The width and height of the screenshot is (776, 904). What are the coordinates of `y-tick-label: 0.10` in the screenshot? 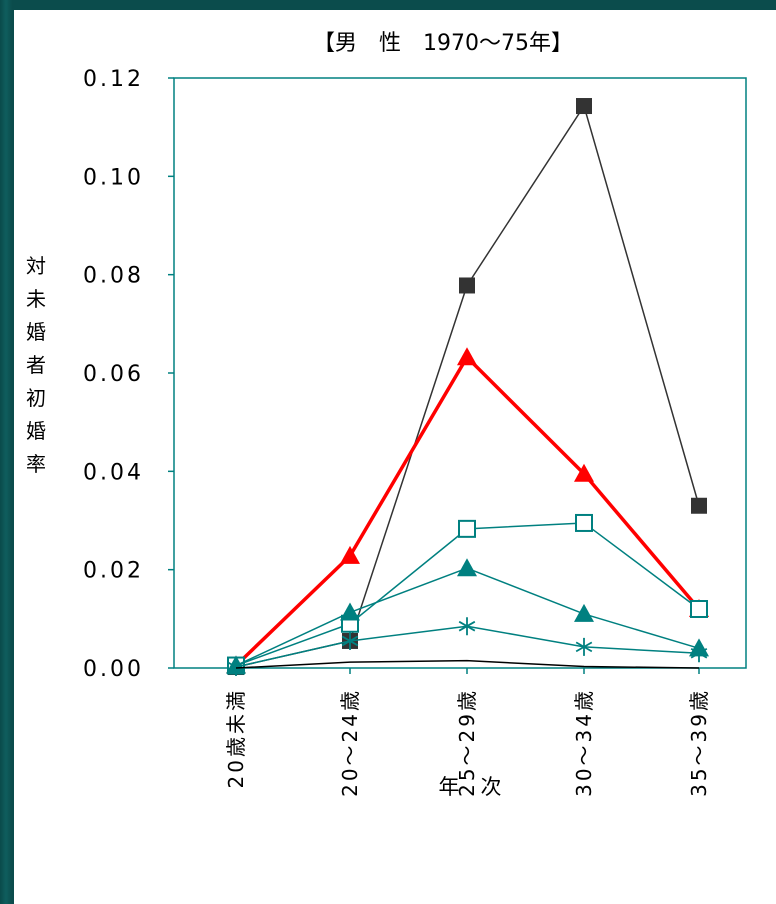 It's located at (113, 177).